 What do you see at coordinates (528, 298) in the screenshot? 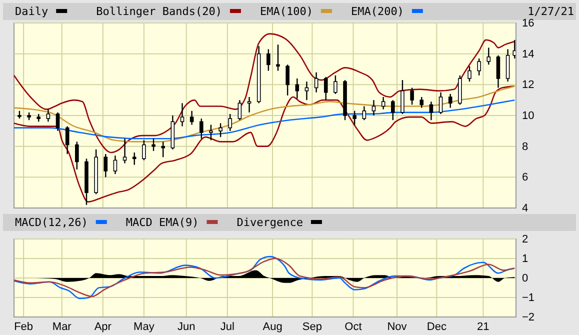
I see `y-tick-label: −1` at bounding box center [528, 298].